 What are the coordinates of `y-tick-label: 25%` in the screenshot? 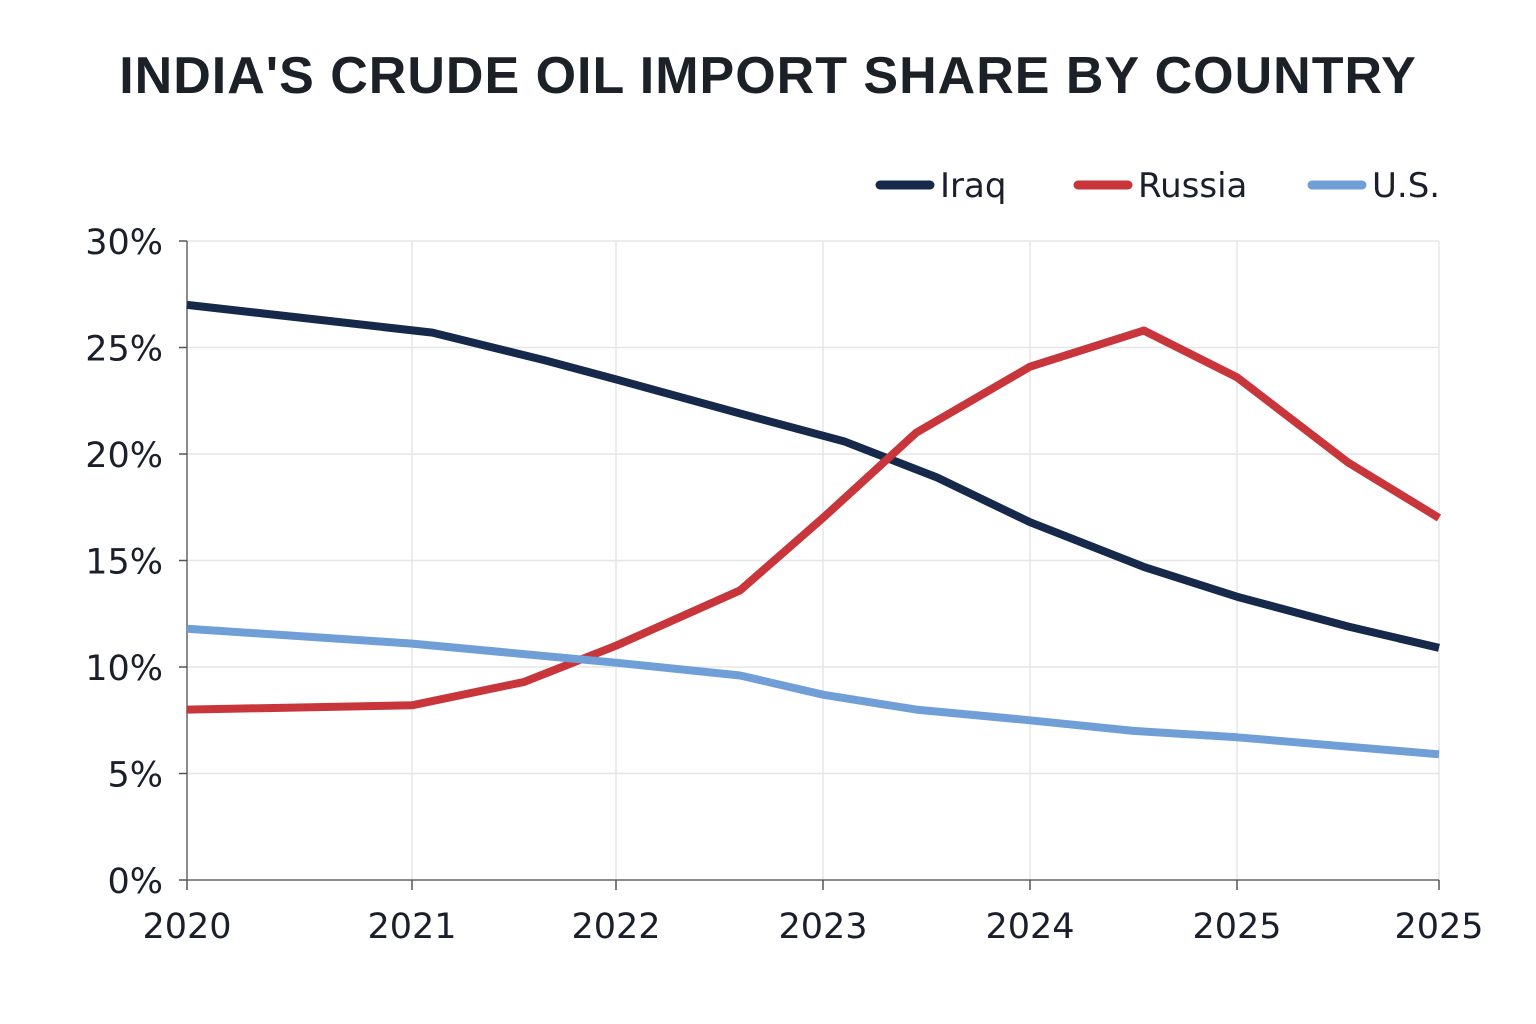 It's located at (124, 350).